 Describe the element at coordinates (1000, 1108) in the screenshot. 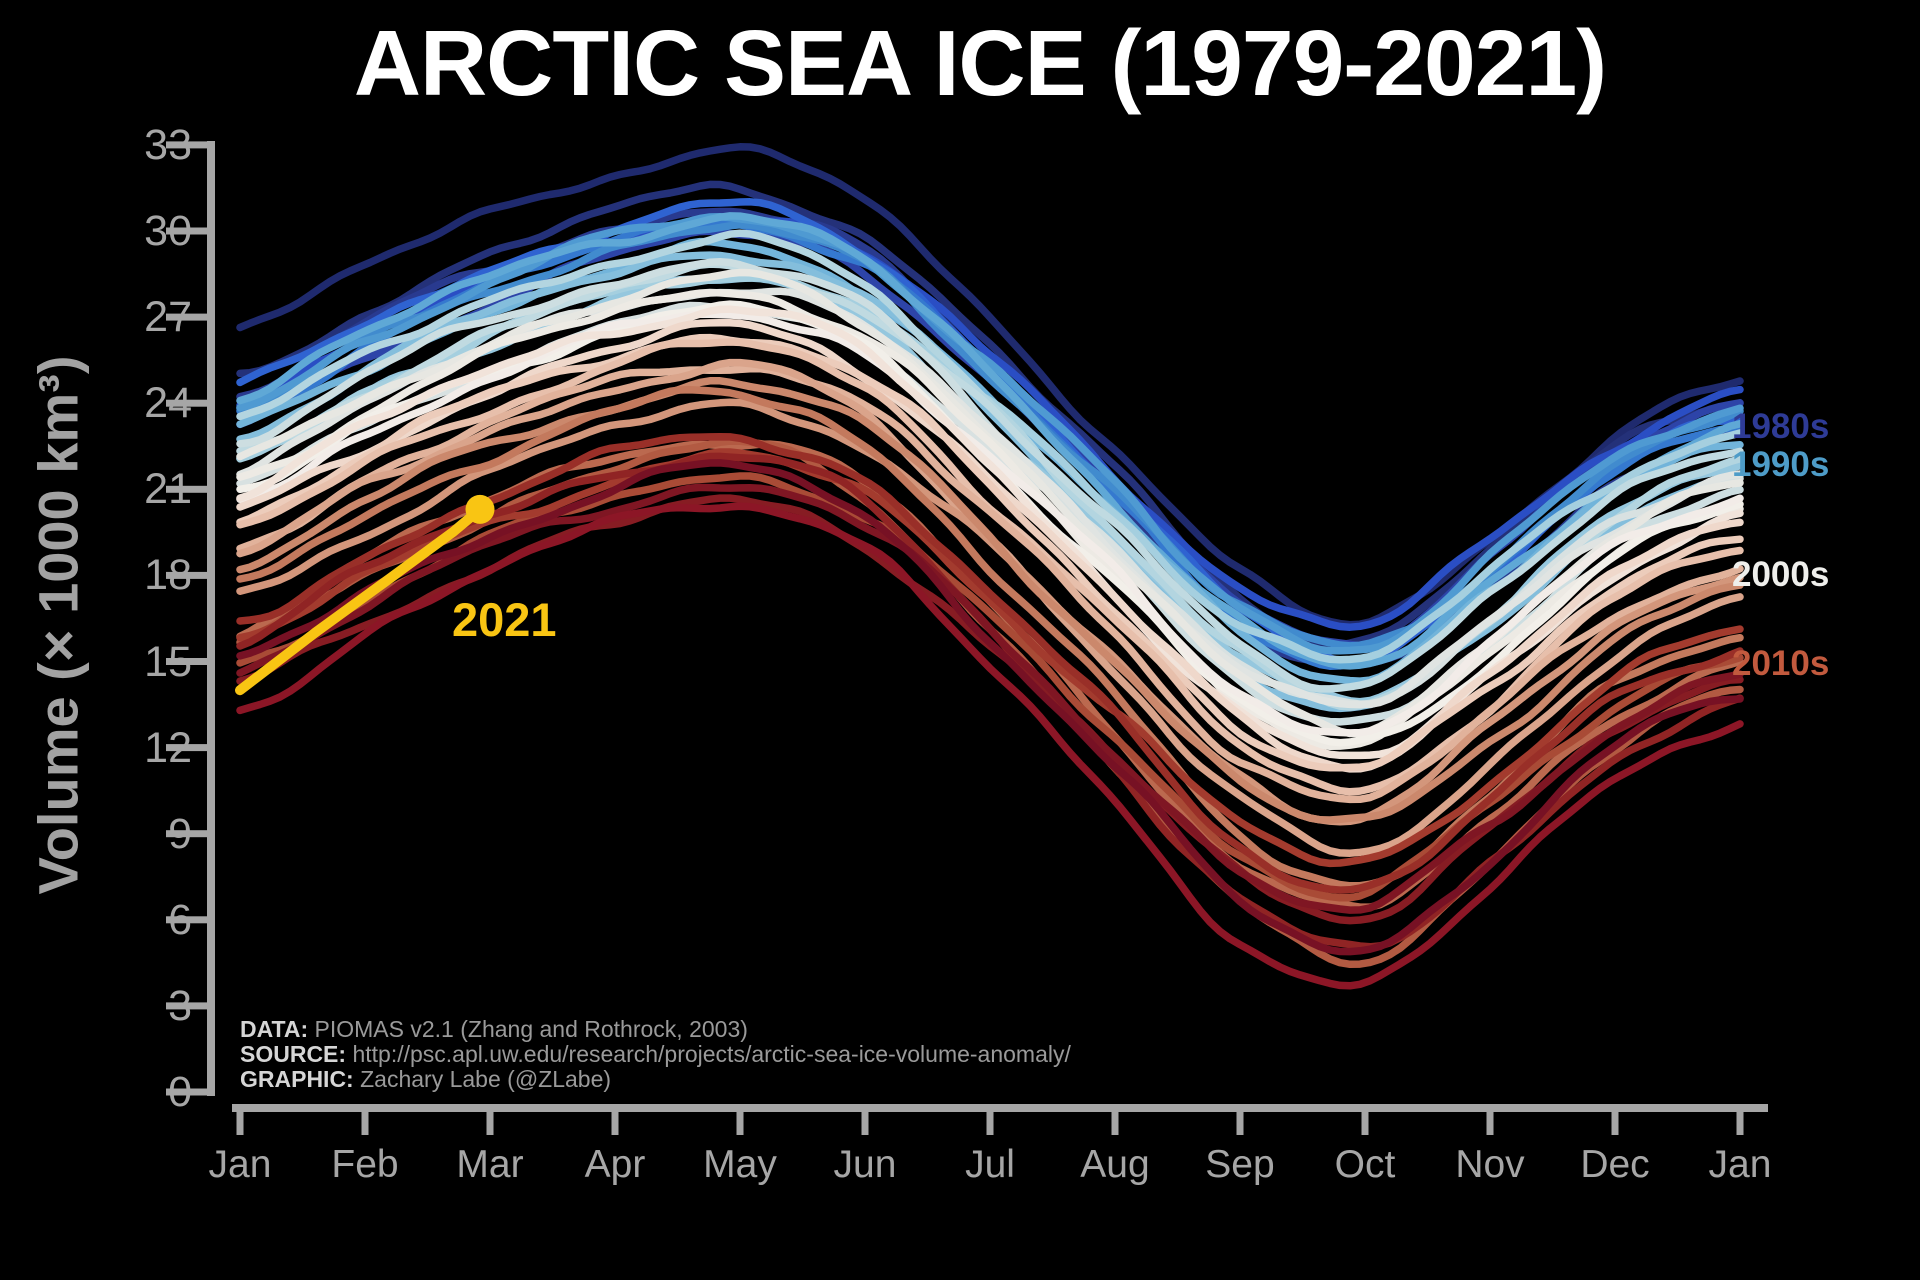

I see `x-axis-line` at that location.